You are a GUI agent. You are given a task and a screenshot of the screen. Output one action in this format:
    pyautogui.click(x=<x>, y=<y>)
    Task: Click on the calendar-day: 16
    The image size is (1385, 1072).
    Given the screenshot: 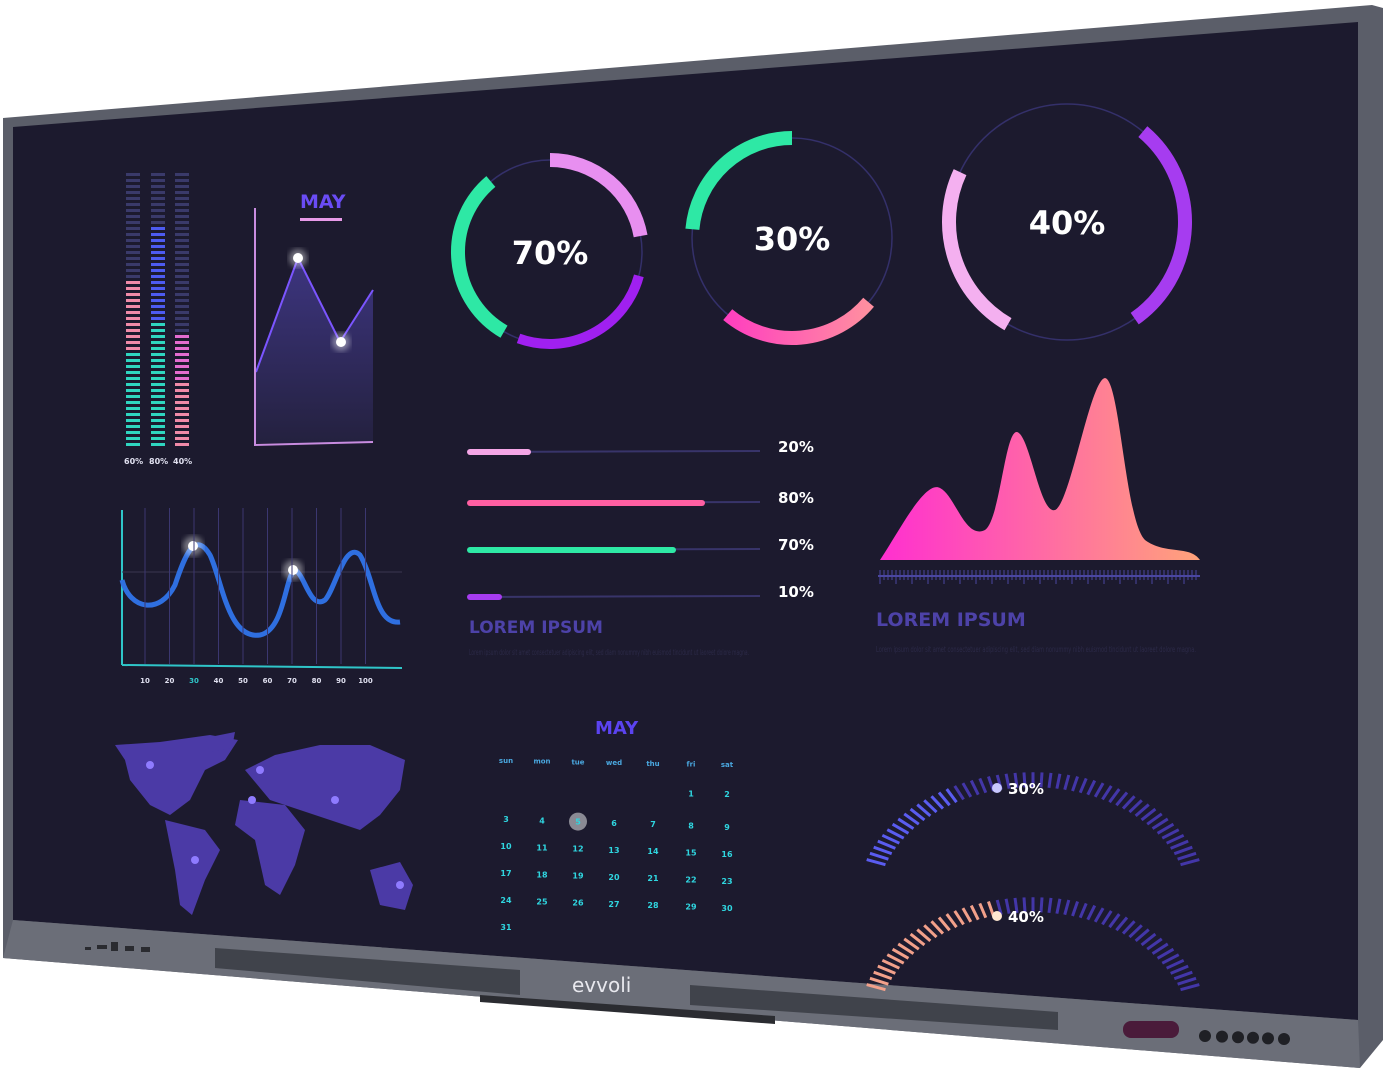 What is the action you would take?
    pyautogui.click(x=727, y=854)
    